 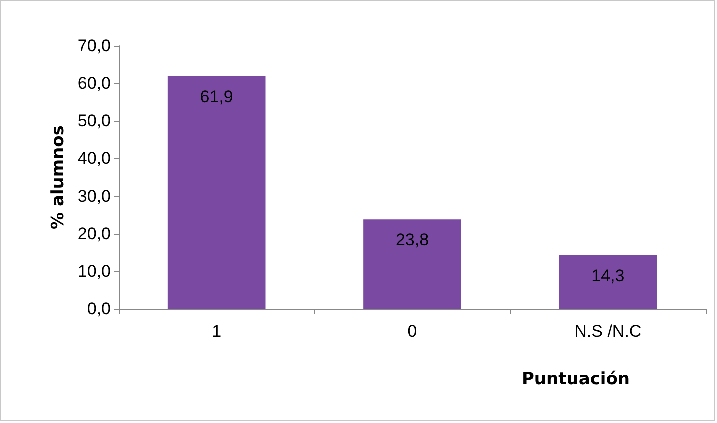 I want to click on y-tick-label: 0,0, so click(x=99, y=309).